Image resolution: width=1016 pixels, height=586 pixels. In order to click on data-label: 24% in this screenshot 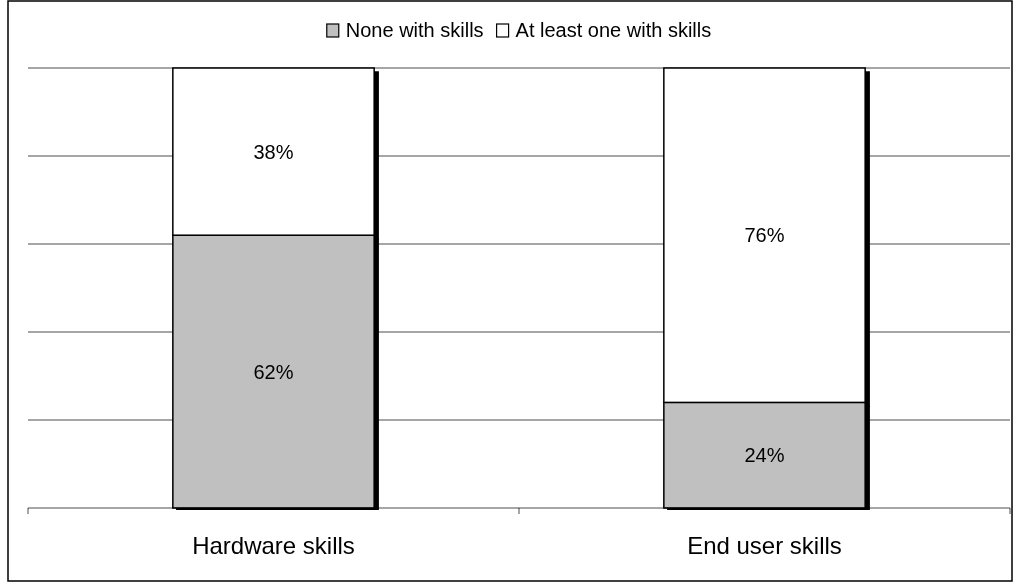, I will do `click(764, 455)`.